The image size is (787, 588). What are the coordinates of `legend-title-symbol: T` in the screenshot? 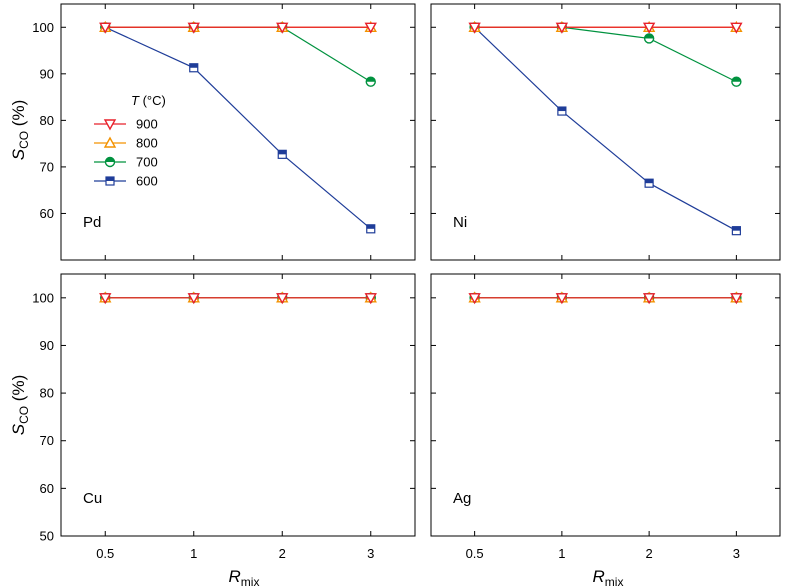 It's located at (137, 100).